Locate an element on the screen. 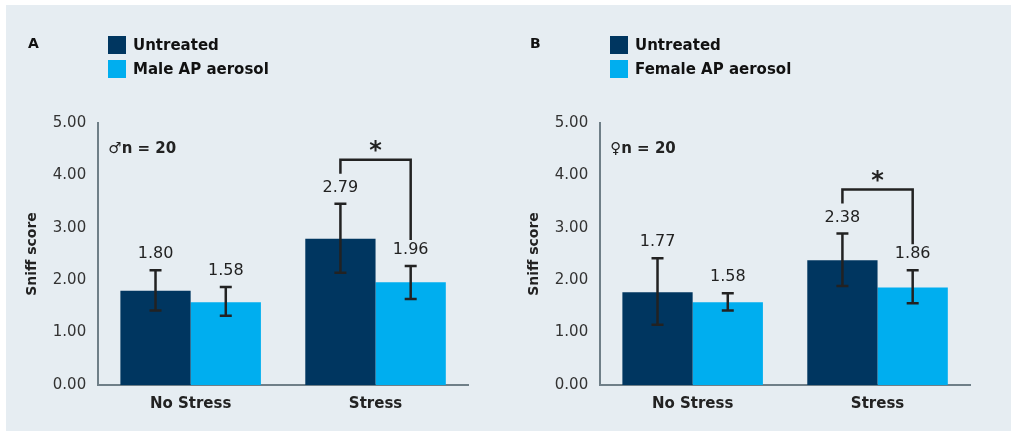  data-label: 2.38 is located at coordinates (842, 216).